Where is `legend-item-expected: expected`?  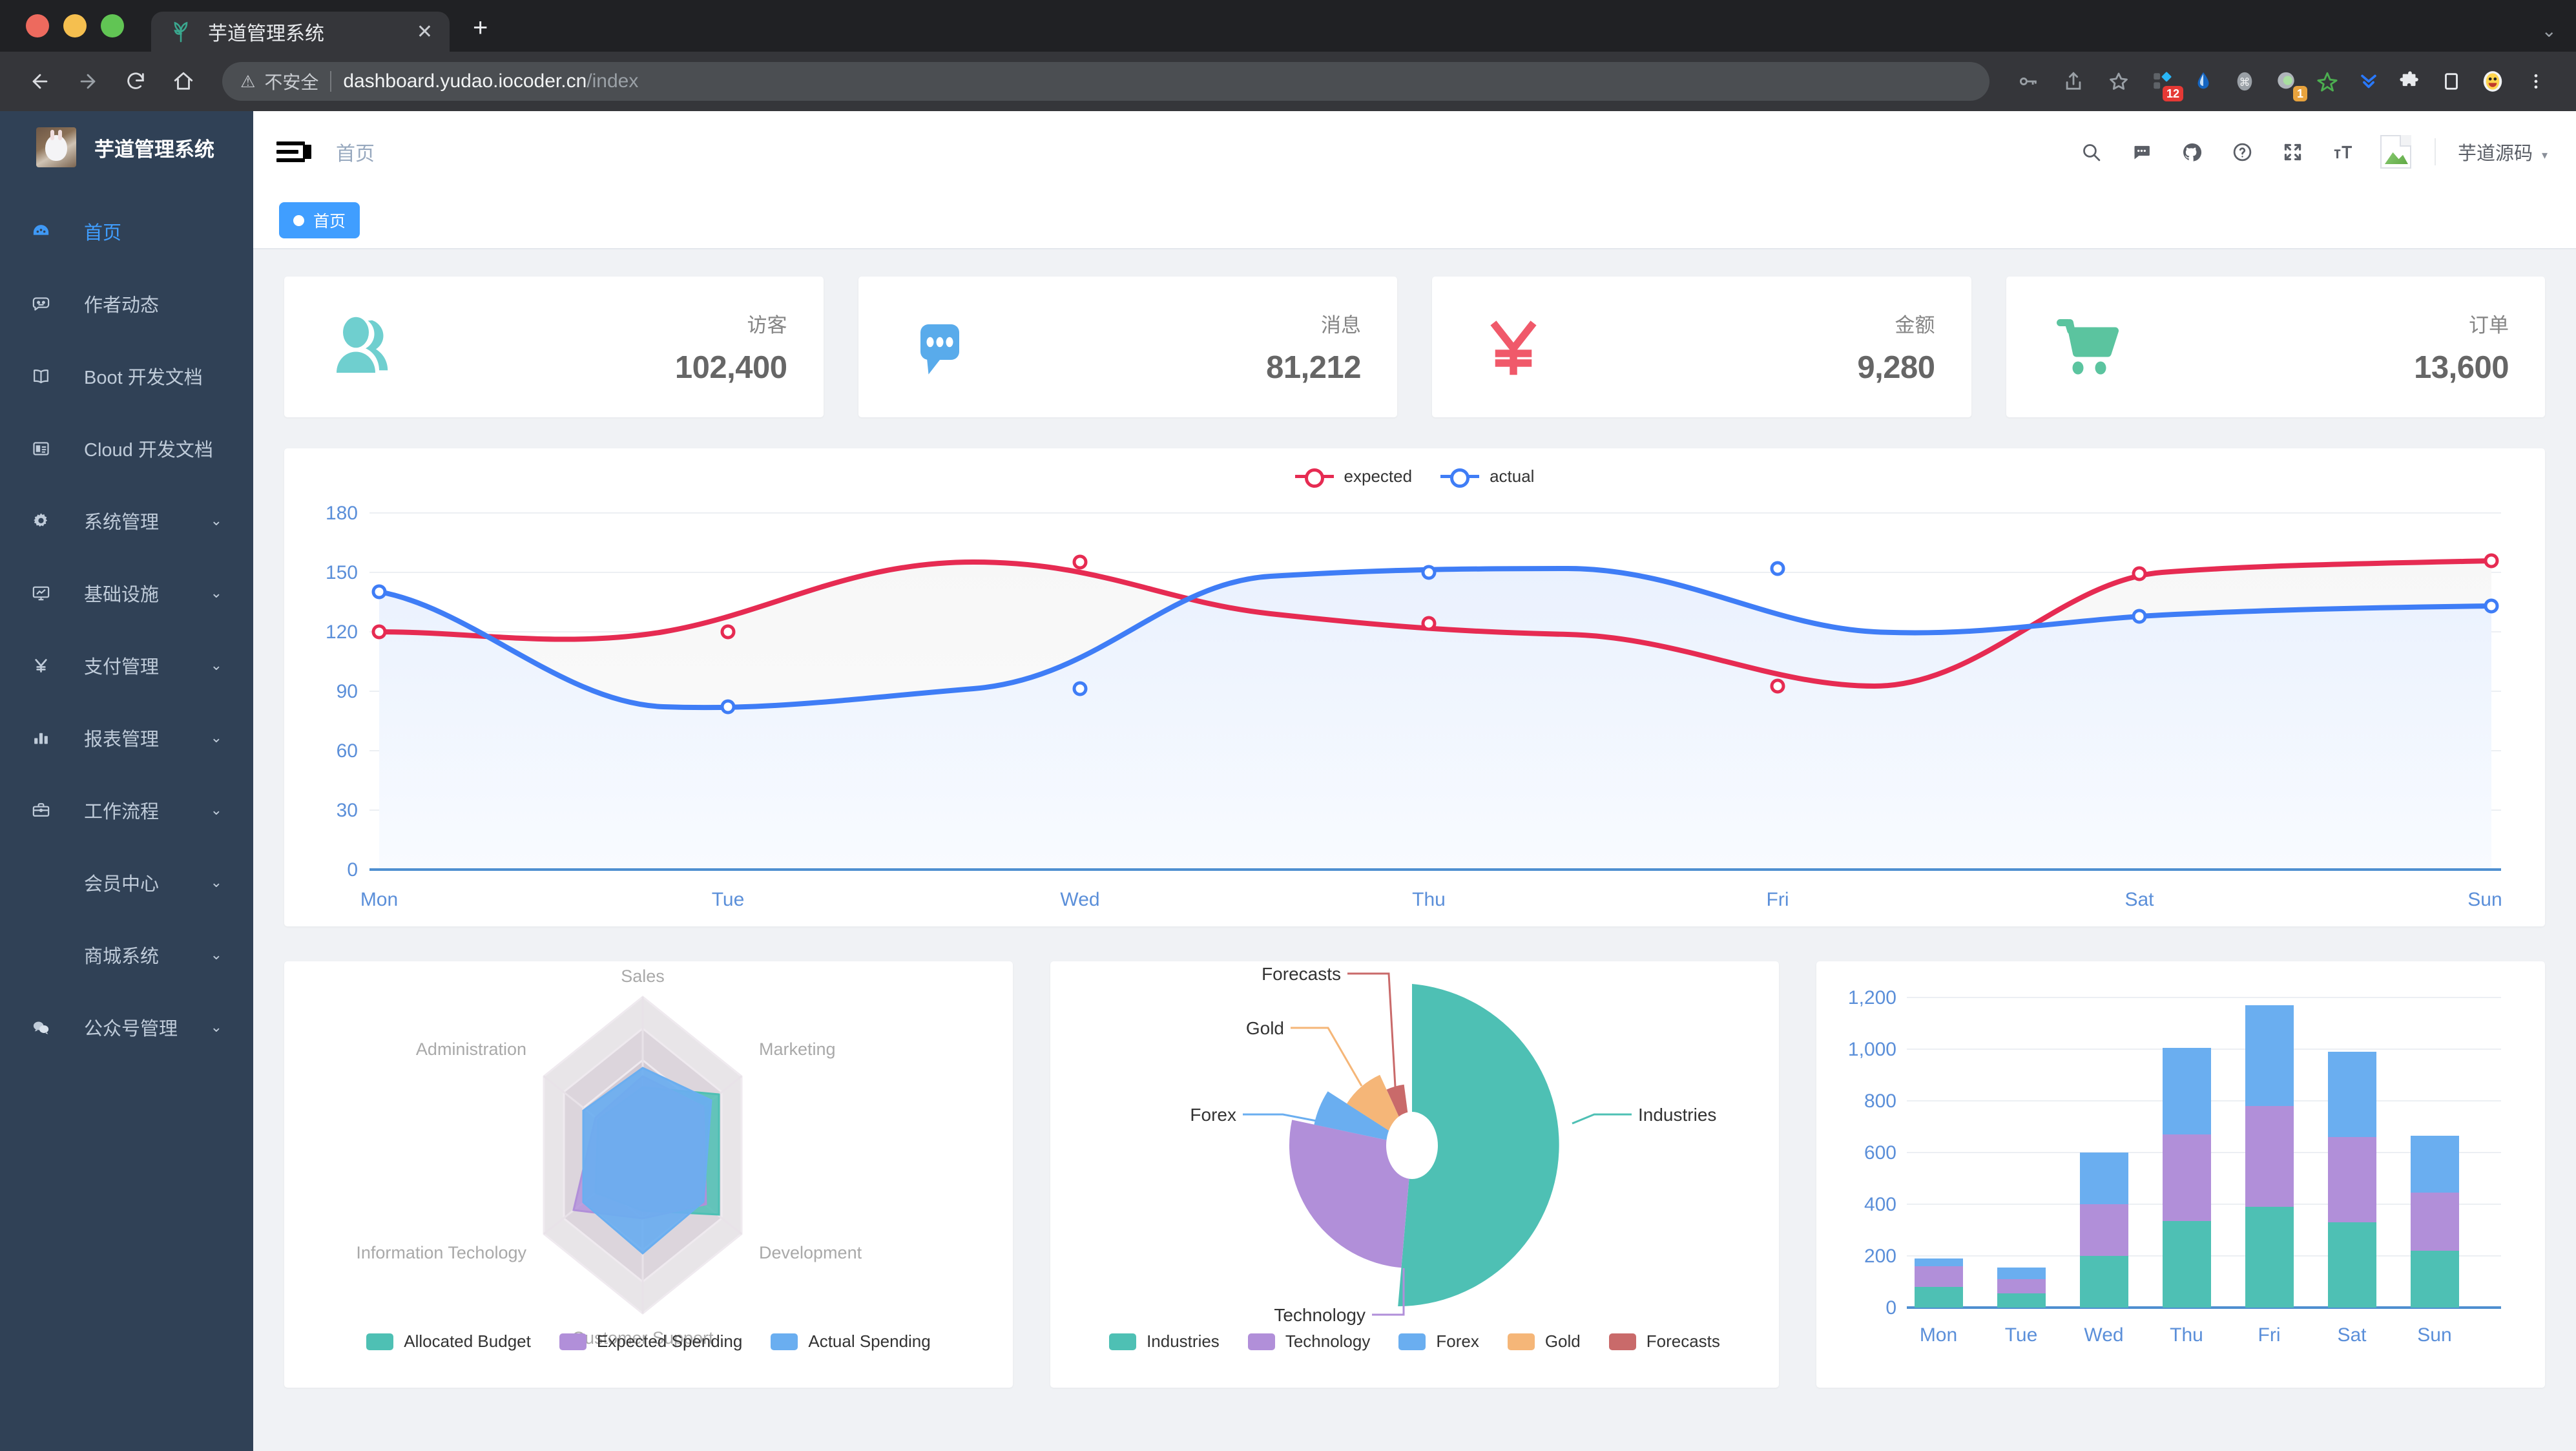
legend-item-expected: expected is located at coordinates (1353, 476).